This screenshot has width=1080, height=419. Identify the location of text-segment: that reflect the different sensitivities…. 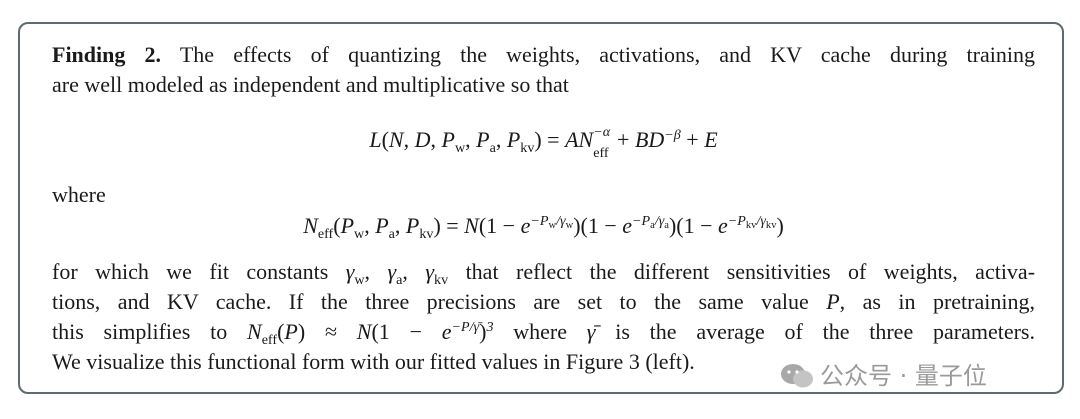
(742, 271).